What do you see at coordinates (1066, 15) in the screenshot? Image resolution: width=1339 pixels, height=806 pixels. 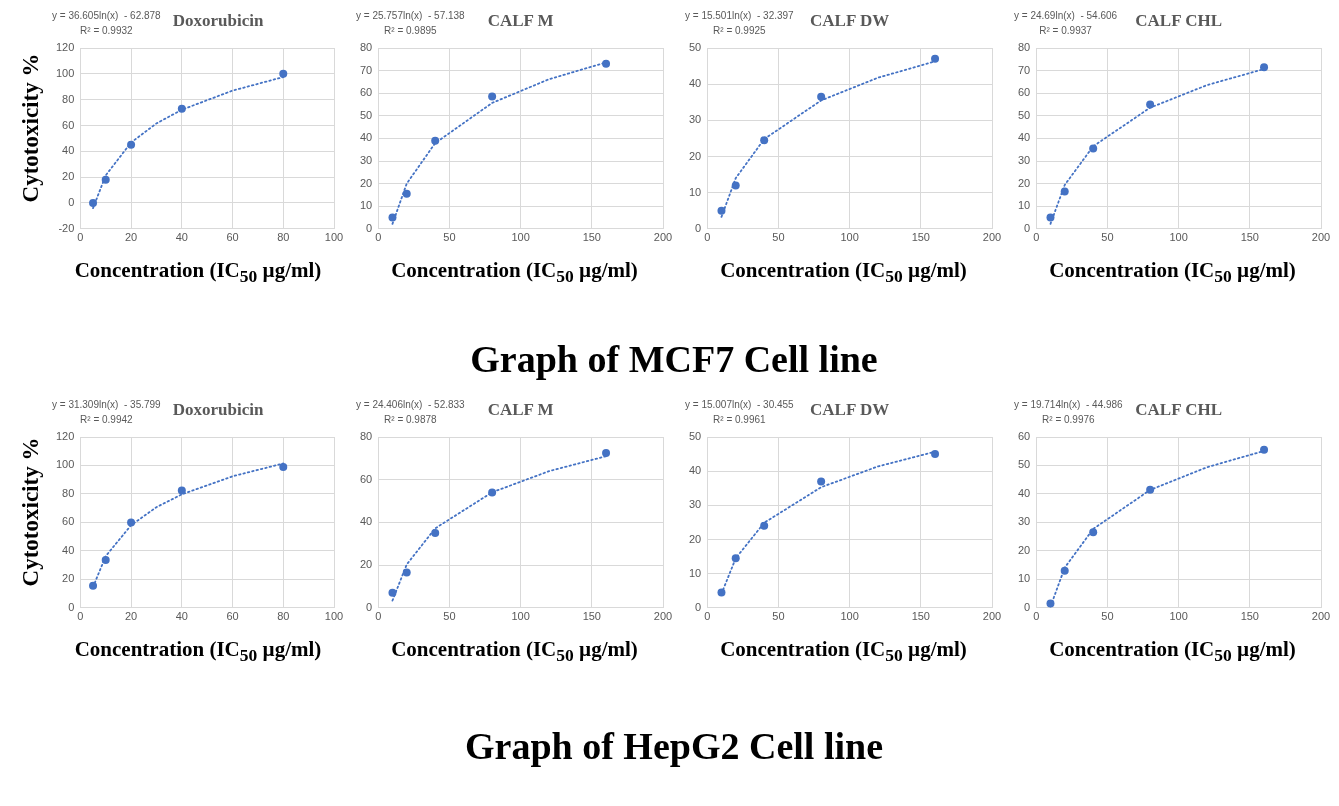 I see `text: y = 24.69ln(x) - 54.606` at bounding box center [1066, 15].